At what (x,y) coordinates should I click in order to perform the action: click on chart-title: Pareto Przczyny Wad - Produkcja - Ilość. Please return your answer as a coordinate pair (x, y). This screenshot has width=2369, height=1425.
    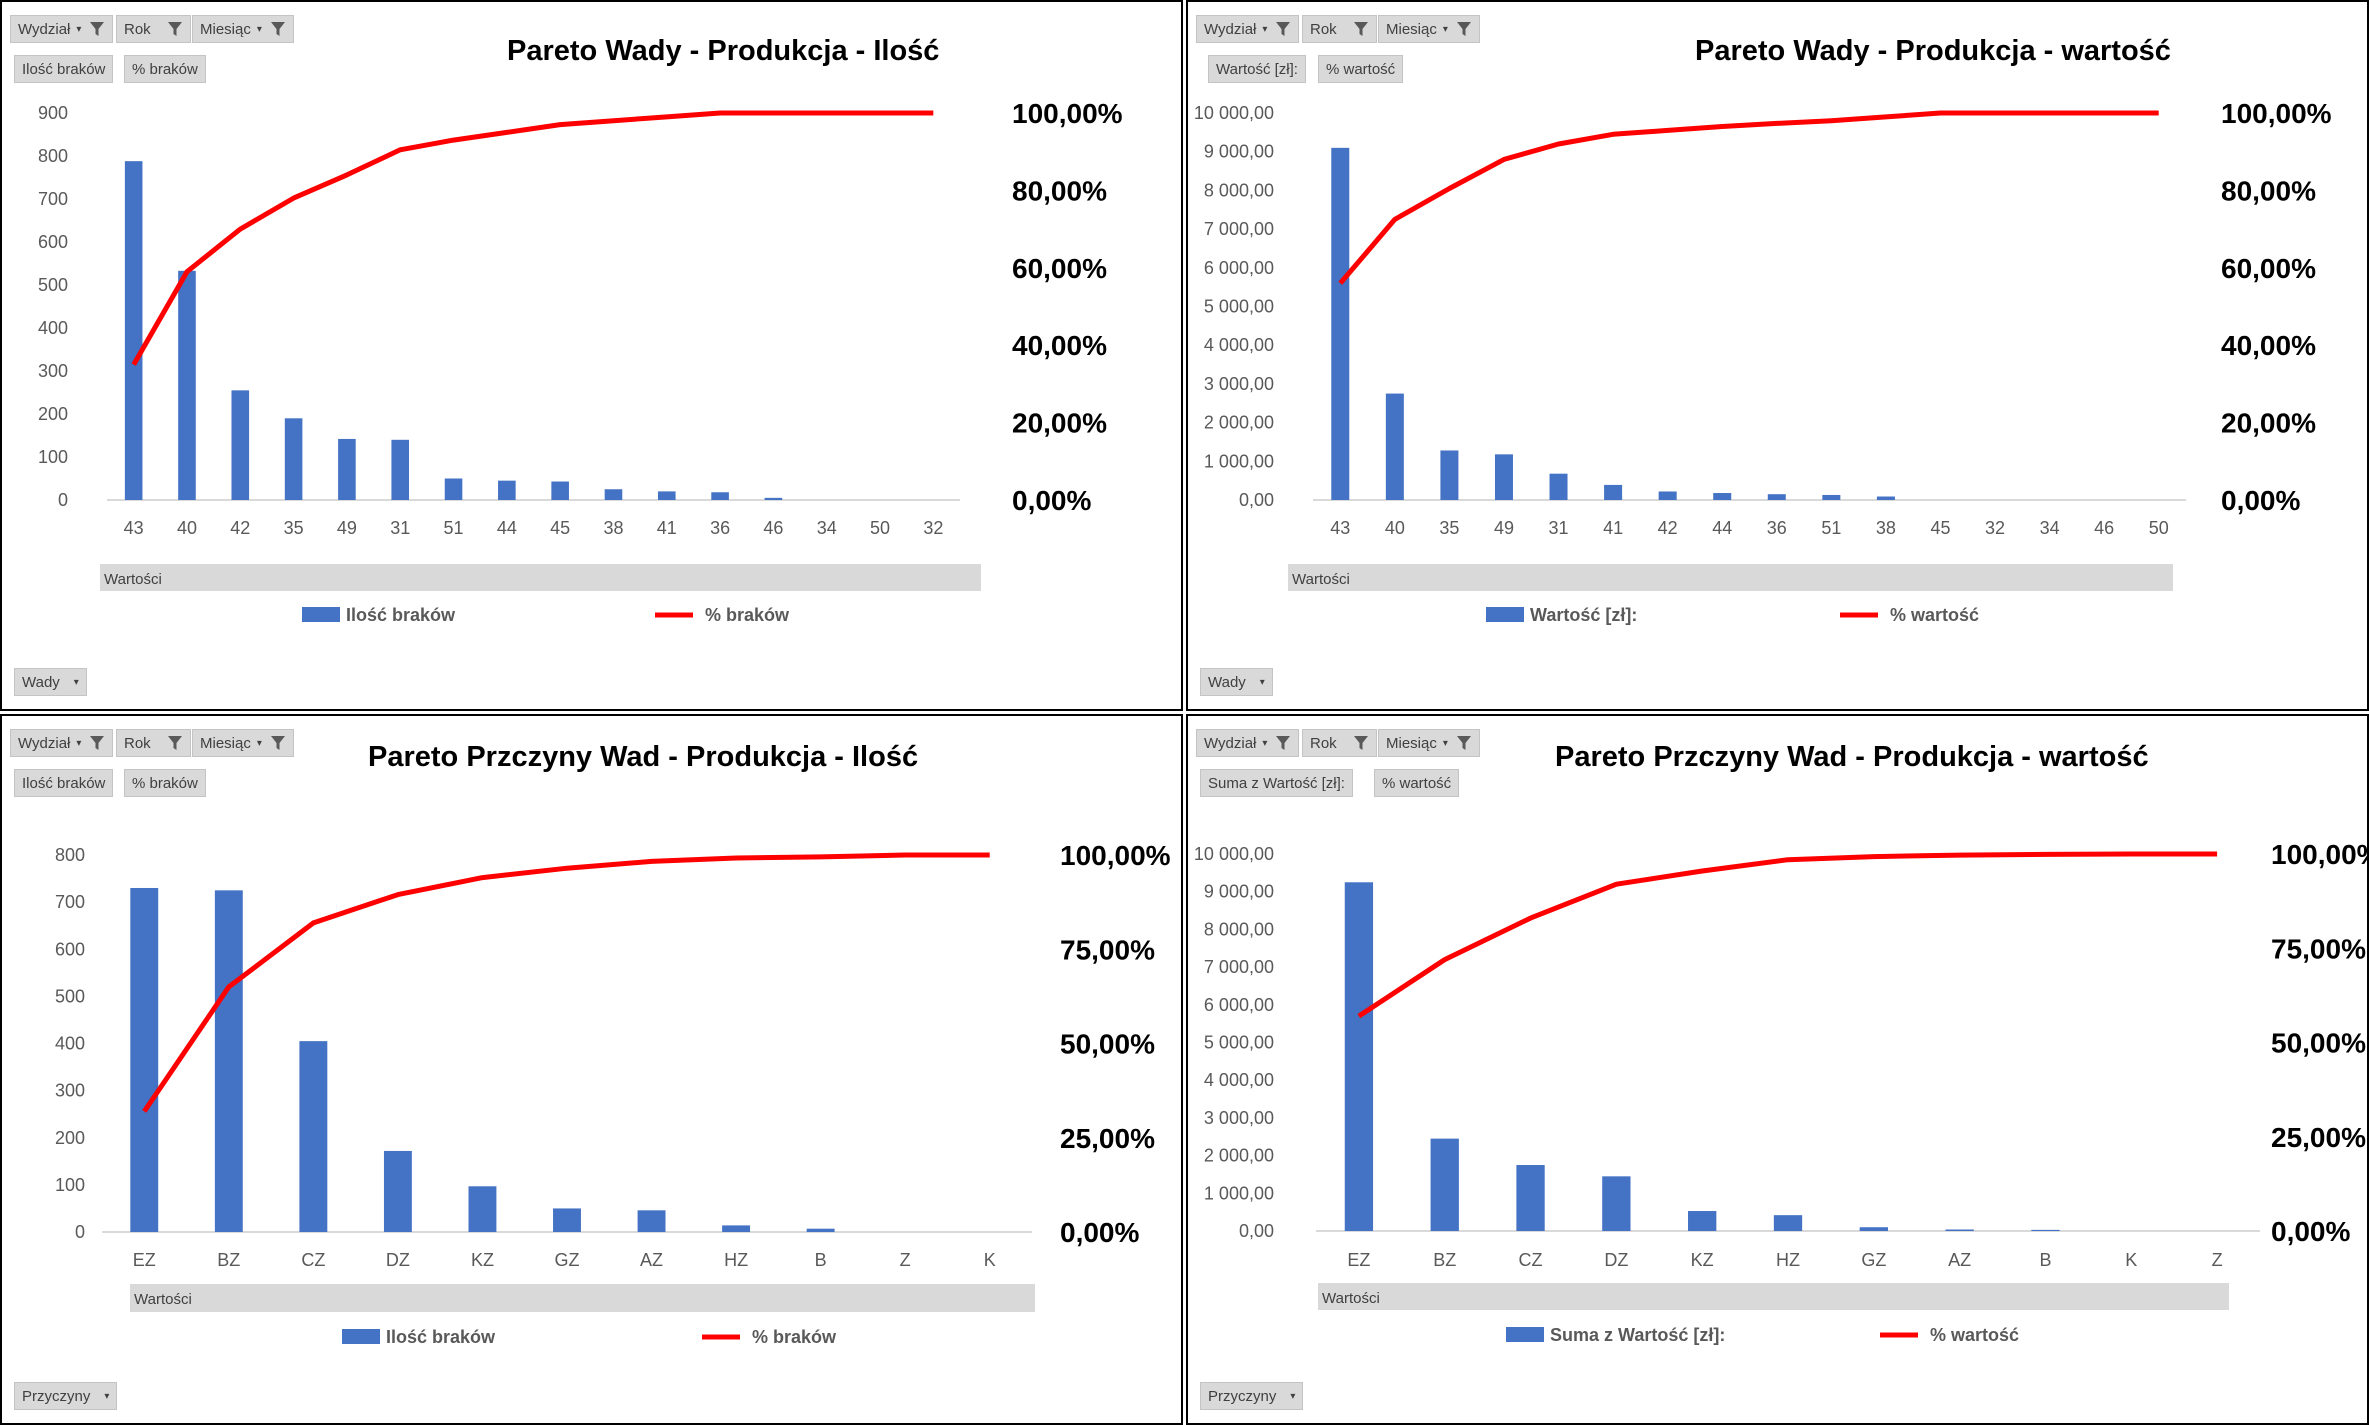
    Looking at the image, I should click on (643, 757).